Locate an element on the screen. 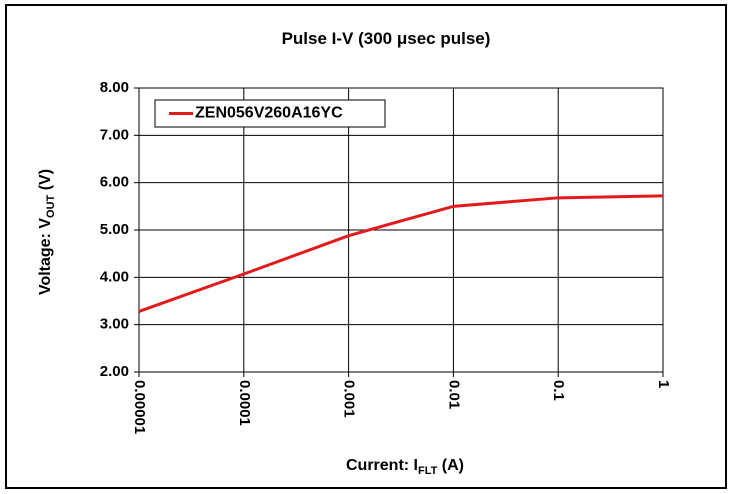 The height and width of the screenshot is (494, 734). x-label-sub: FLT is located at coordinates (428, 471).